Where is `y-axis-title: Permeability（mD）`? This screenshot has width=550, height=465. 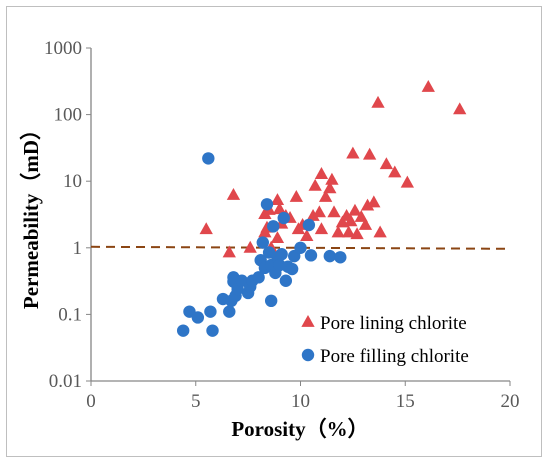
y-axis-title: Permeability（mD） is located at coordinates (31, 214).